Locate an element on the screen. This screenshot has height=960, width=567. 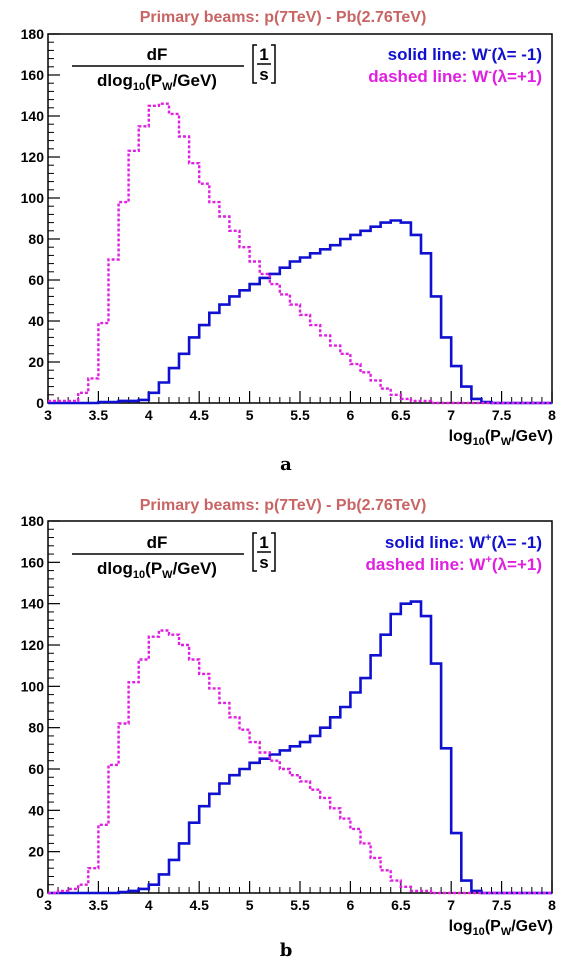
legend-entry-dashed: dashed line: W+(λ=+1) is located at coordinates (454, 564).